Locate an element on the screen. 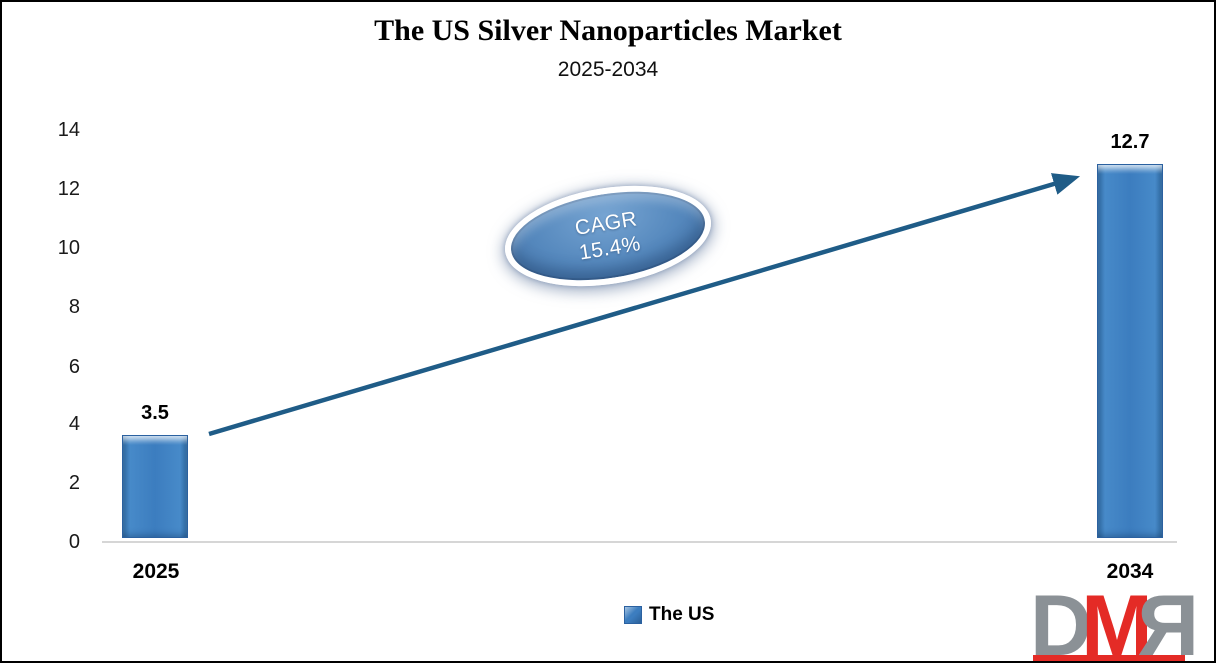 This screenshot has height=663, width=1216. y-tick-0: 0 is located at coordinates (74, 542).